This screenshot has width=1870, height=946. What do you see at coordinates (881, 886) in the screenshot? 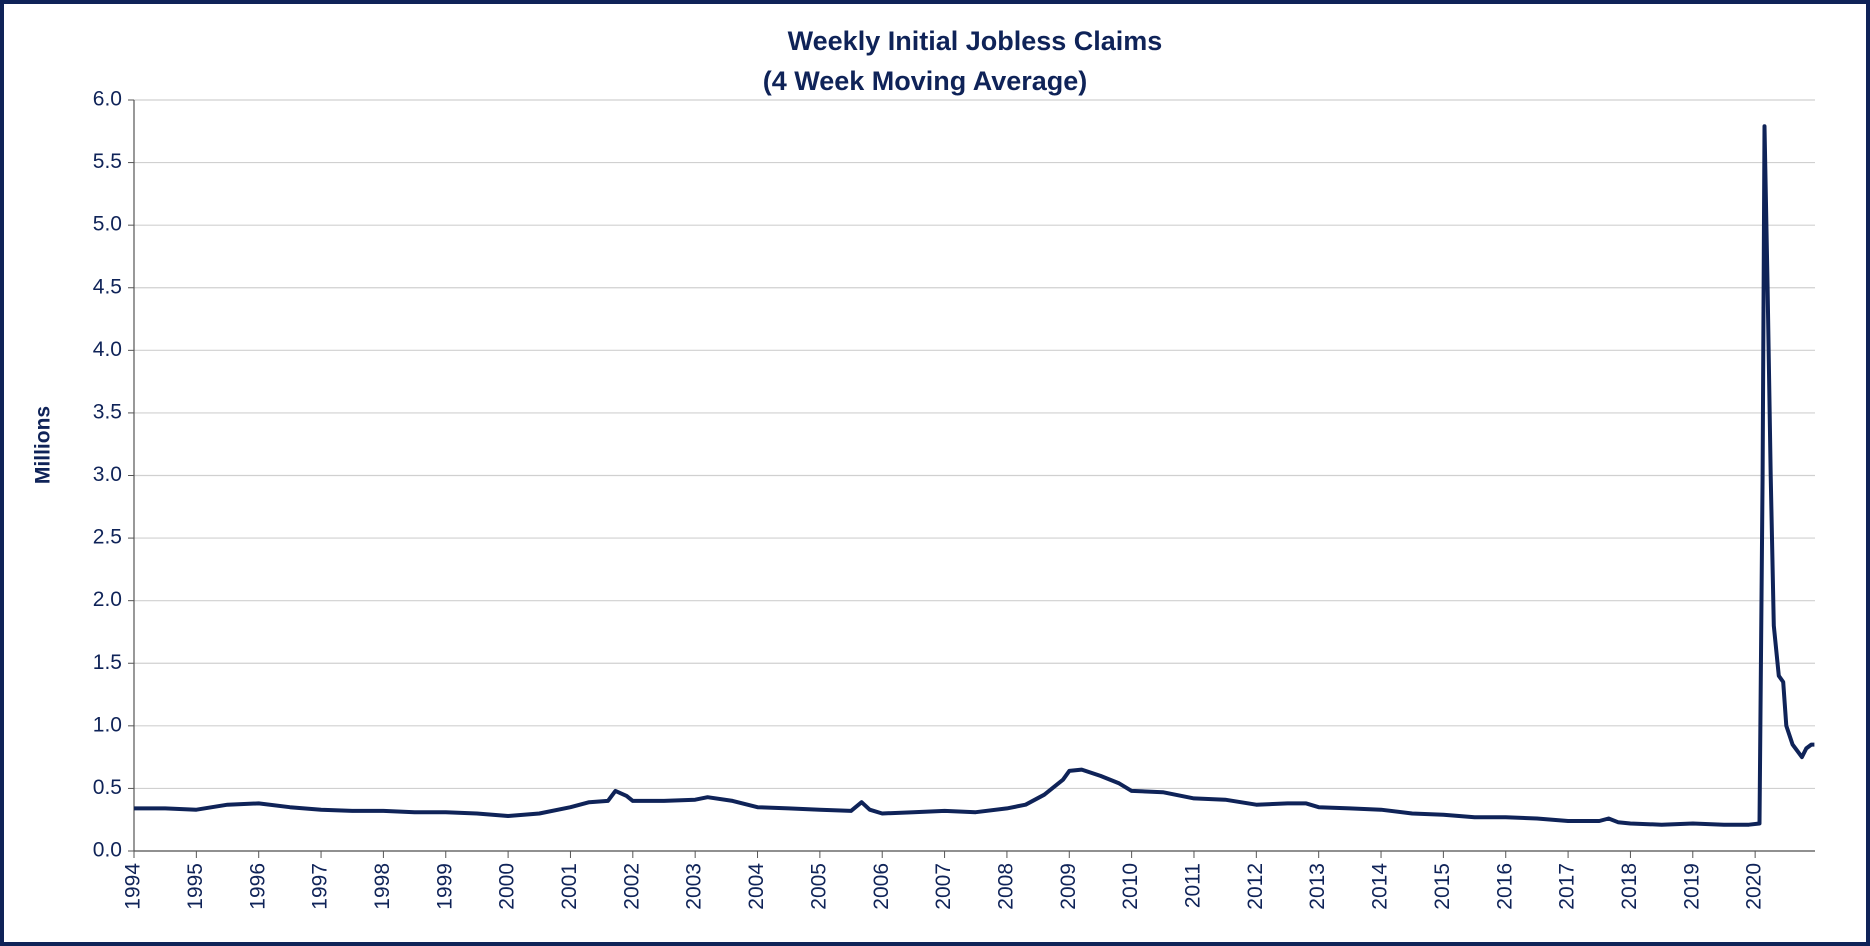
I see `x-tick-label: 2006` at bounding box center [881, 886].